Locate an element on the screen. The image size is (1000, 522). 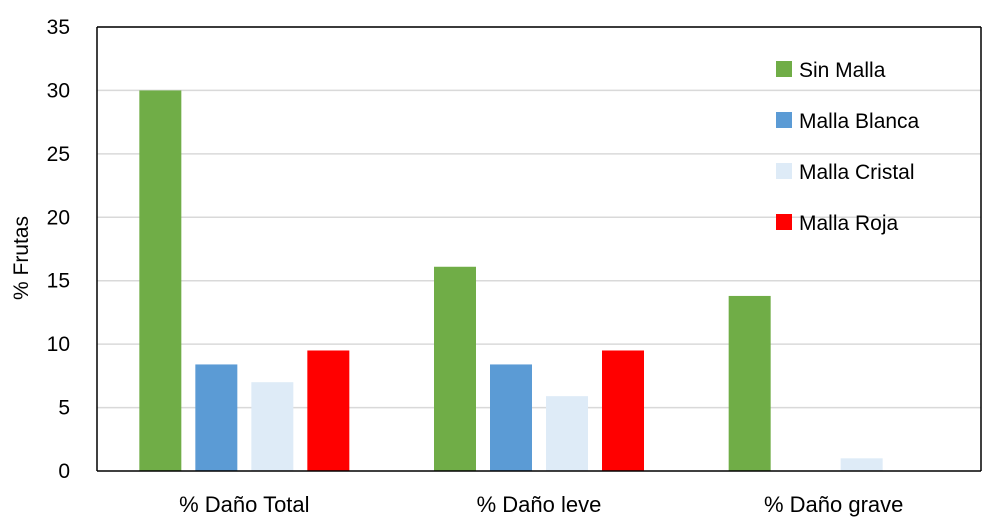
legend-label: Malla Roja is located at coordinates (849, 223).